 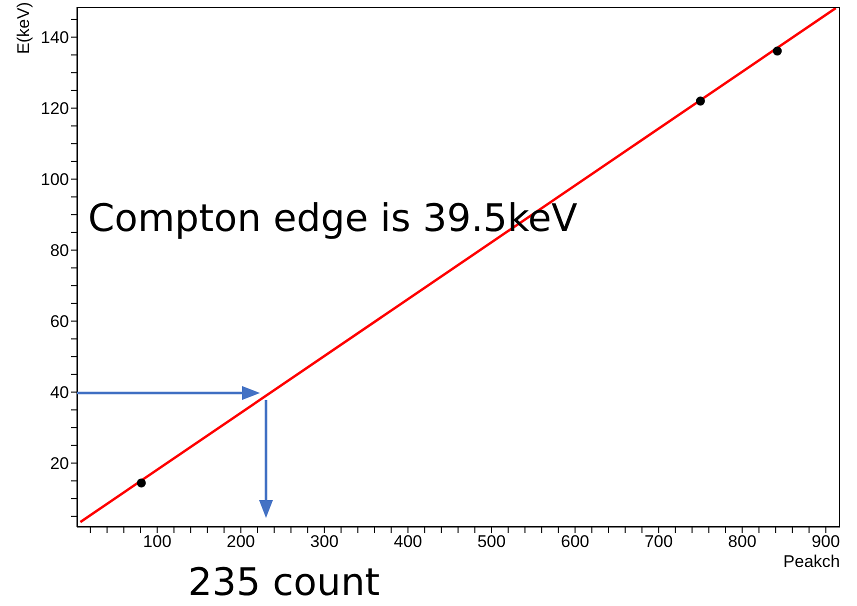 What do you see at coordinates (826, 542) in the screenshot?
I see `x-tick-label: 900` at bounding box center [826, 542].